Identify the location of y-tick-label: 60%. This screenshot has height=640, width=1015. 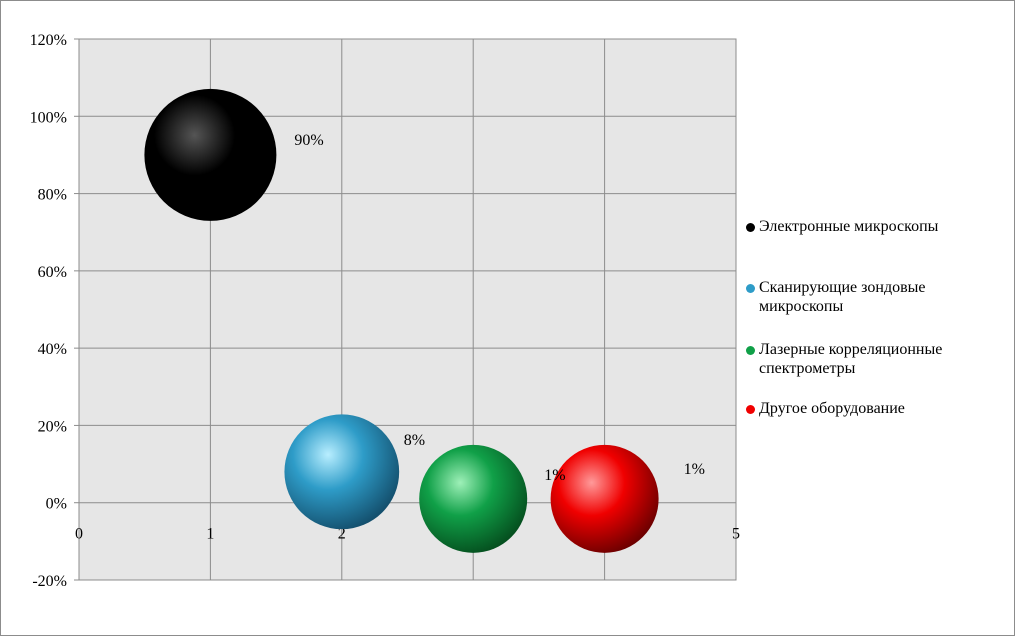
(52, 272).